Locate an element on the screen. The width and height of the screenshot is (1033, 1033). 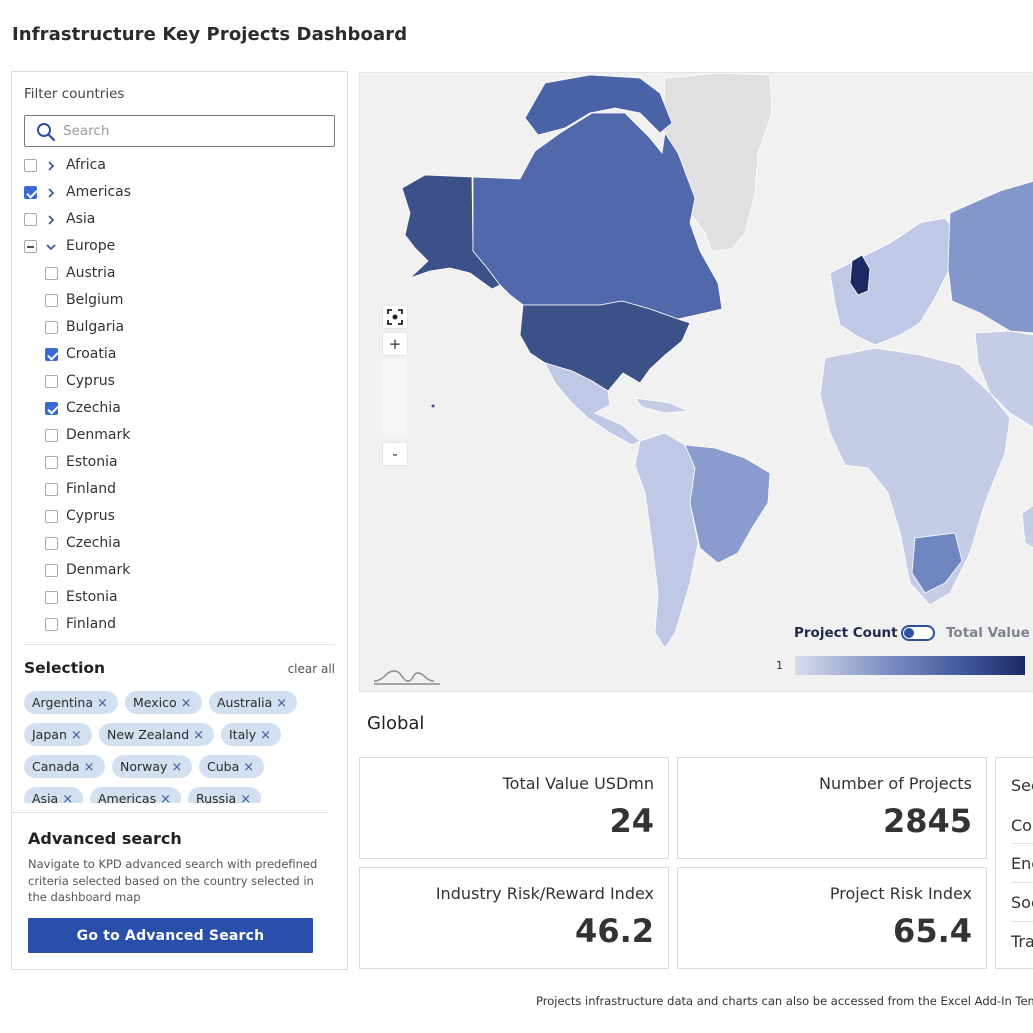
selection-chip: Mexico × is located at coordinates (163, 702).